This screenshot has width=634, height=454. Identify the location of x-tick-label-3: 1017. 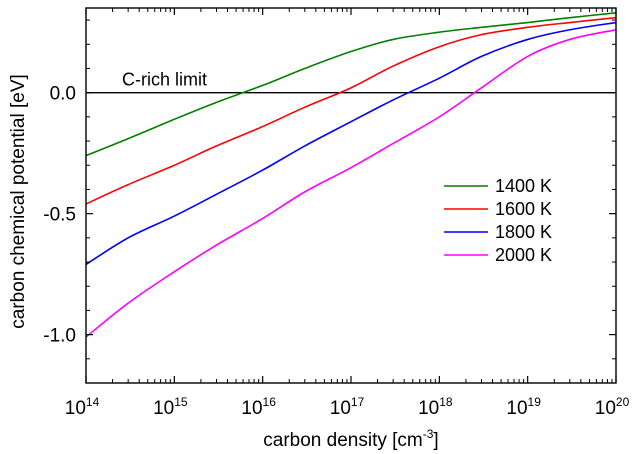
(347, 407).